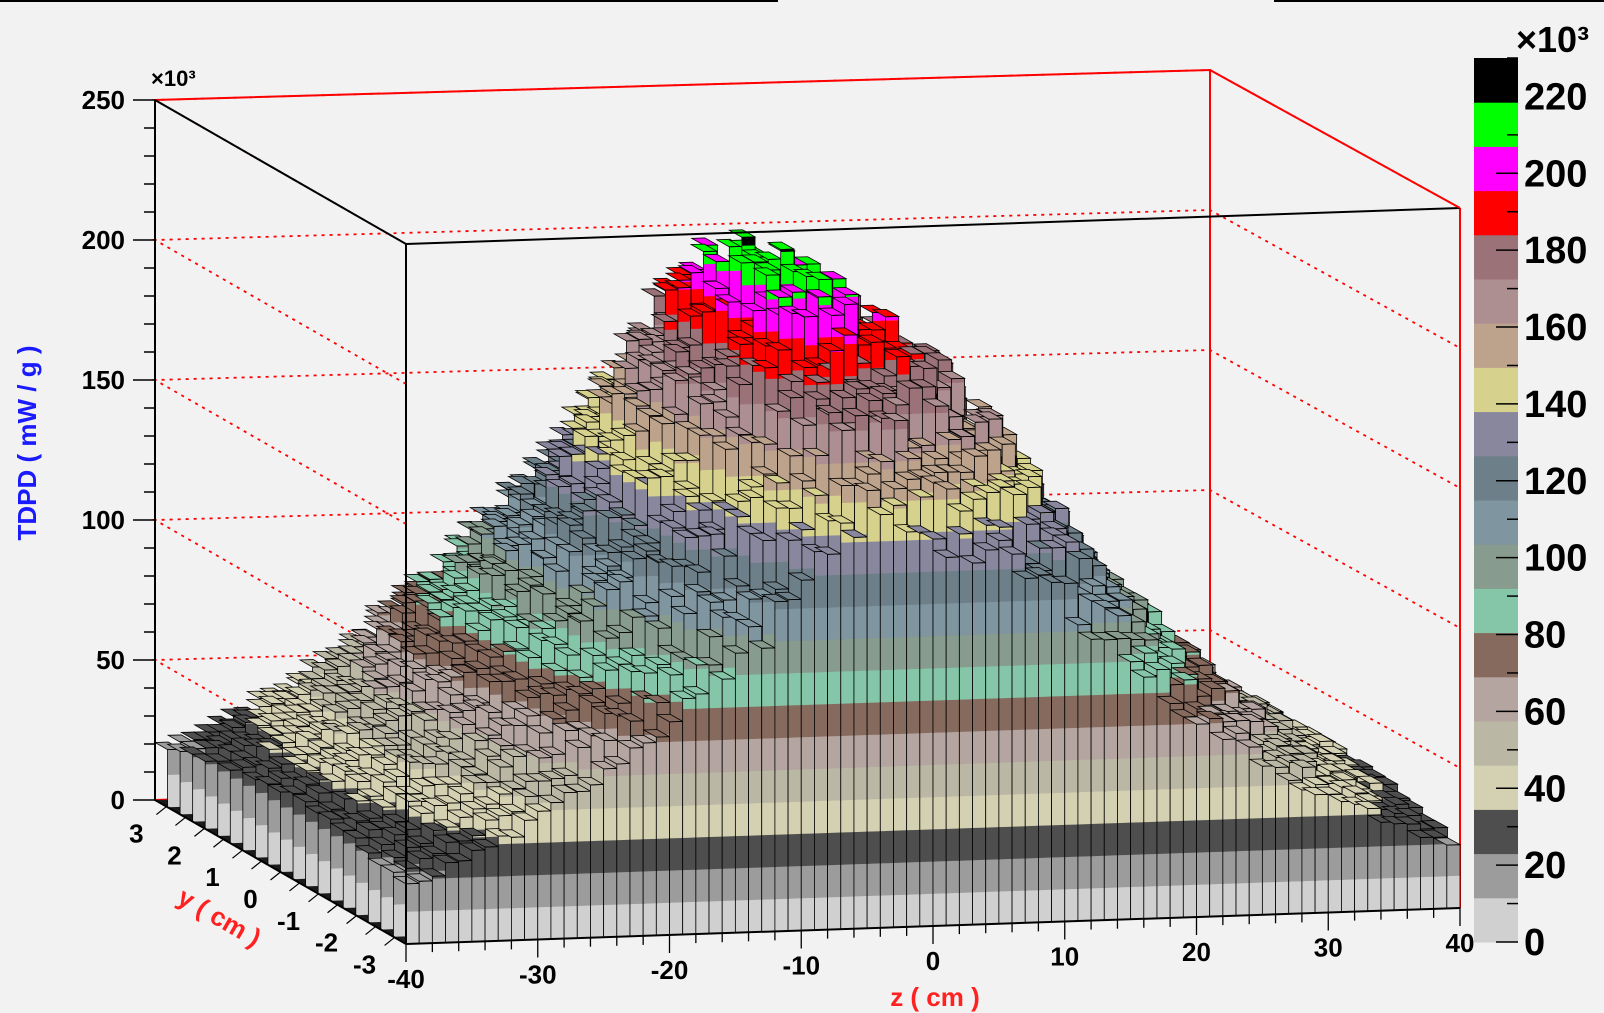 This screenshot has height=1013, width=1604. I want to click on z-tick-label: 250, so click(103, 100).